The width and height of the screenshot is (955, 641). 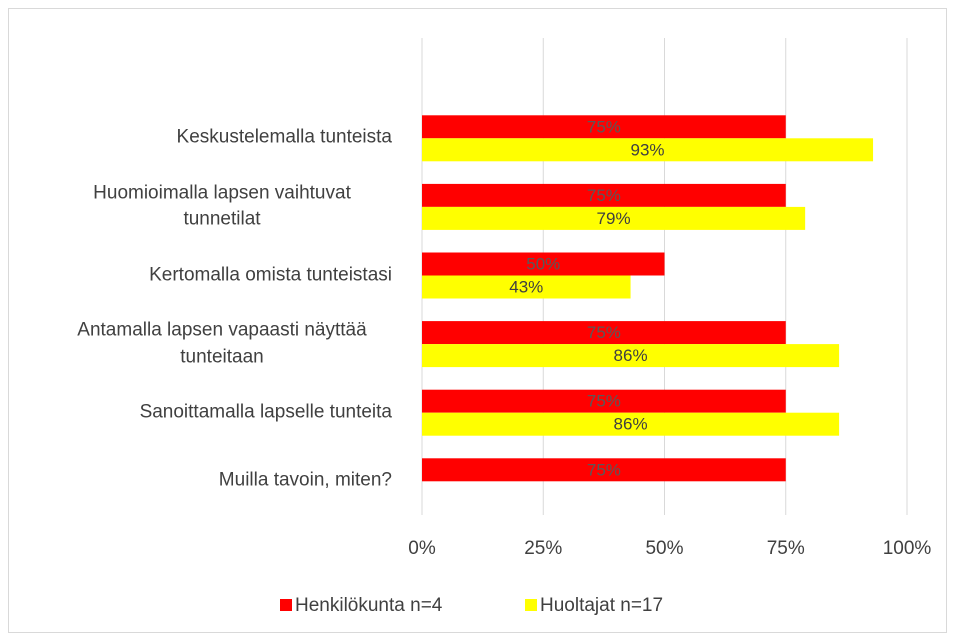 I want to click on category-label: Sanoittamalla lapselle tunteita, so click(x=212, y=412).